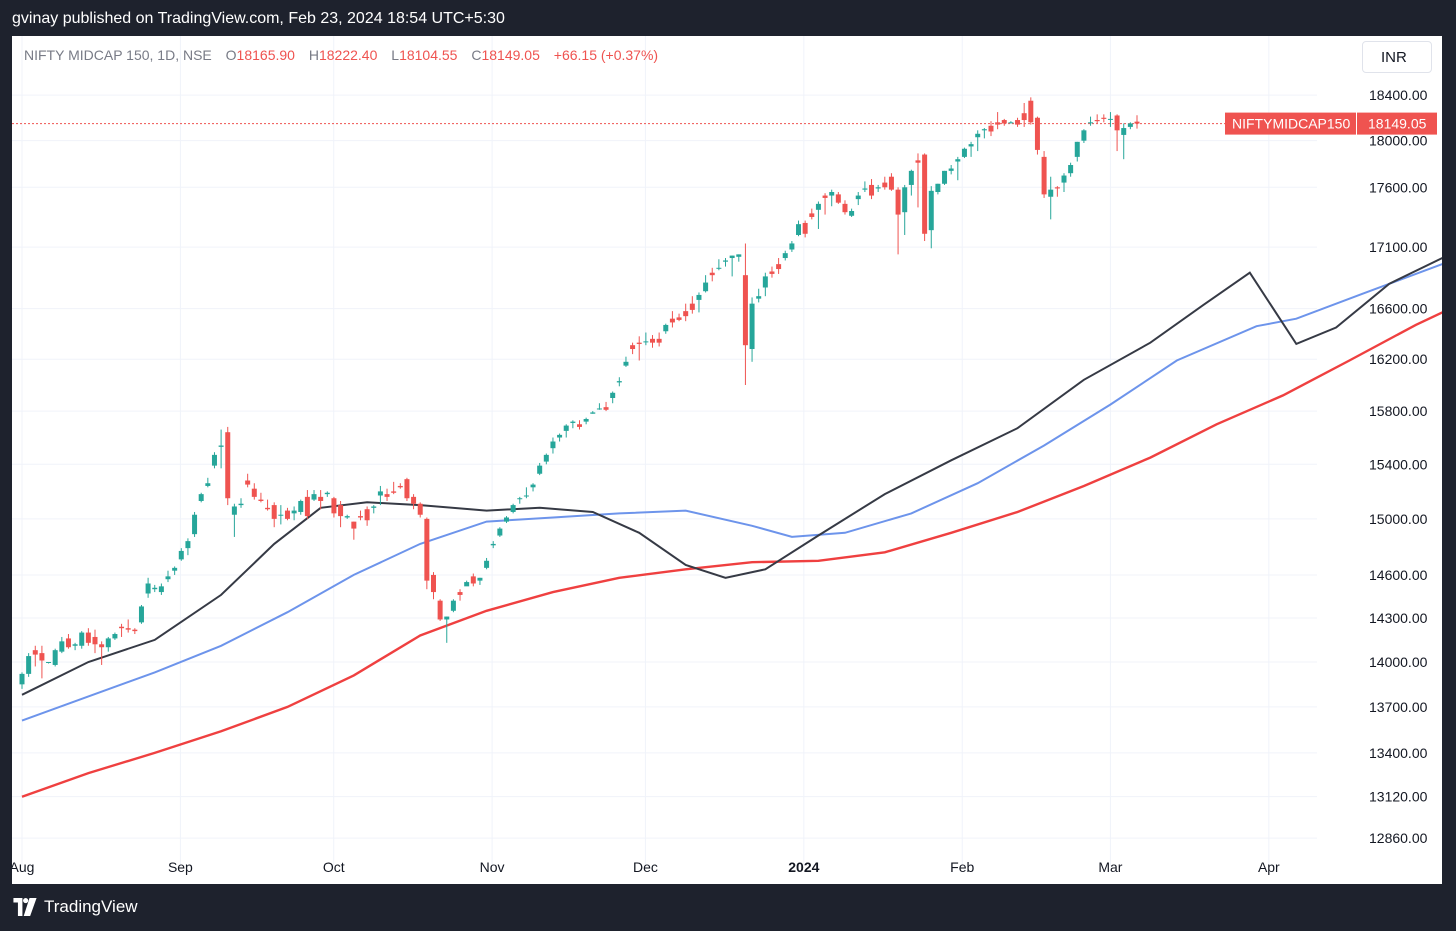 The height and width of the screenshot is (931, 1456). I want to click on x-tick-label: Nov, so click(492, 867).